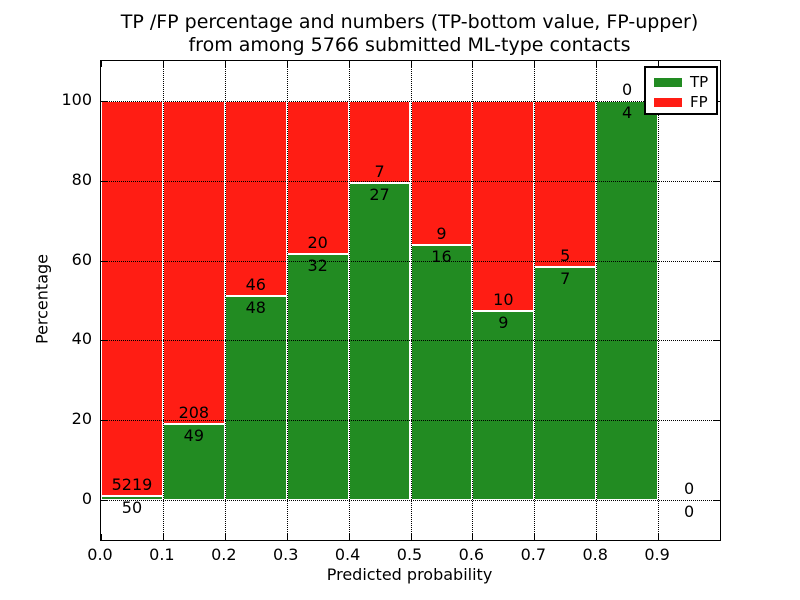 This screenshot has width=800, height=600. I want to click on x-axis-label: Predicted probability, so click(409, 574).